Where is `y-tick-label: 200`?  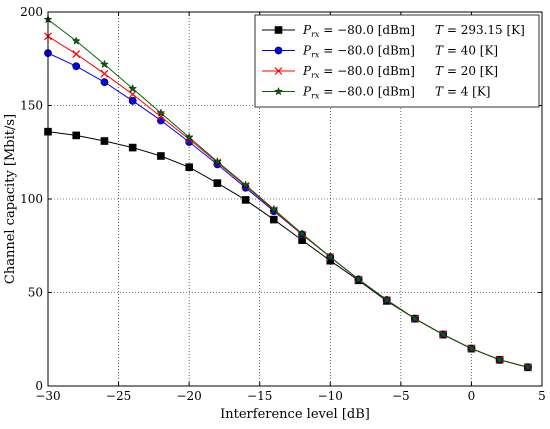 y-tick-label: 200 is located at coordinates (31, 12).